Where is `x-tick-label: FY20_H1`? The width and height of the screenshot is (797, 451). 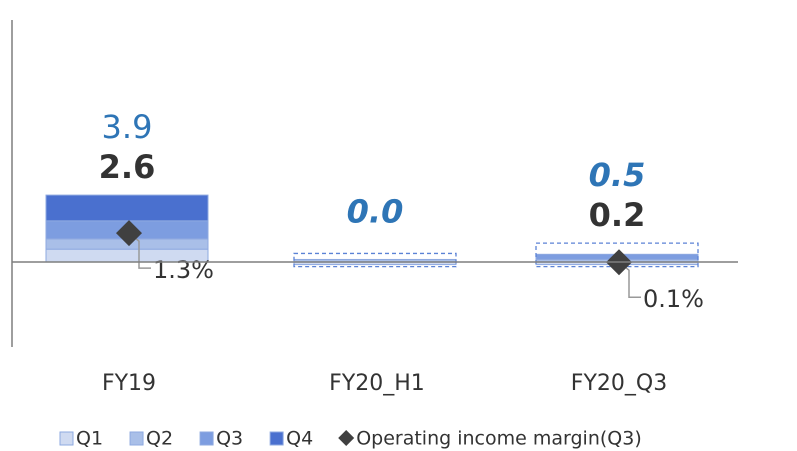 x-tick-label: FY20_H1 is located at coordinates (377, 383).